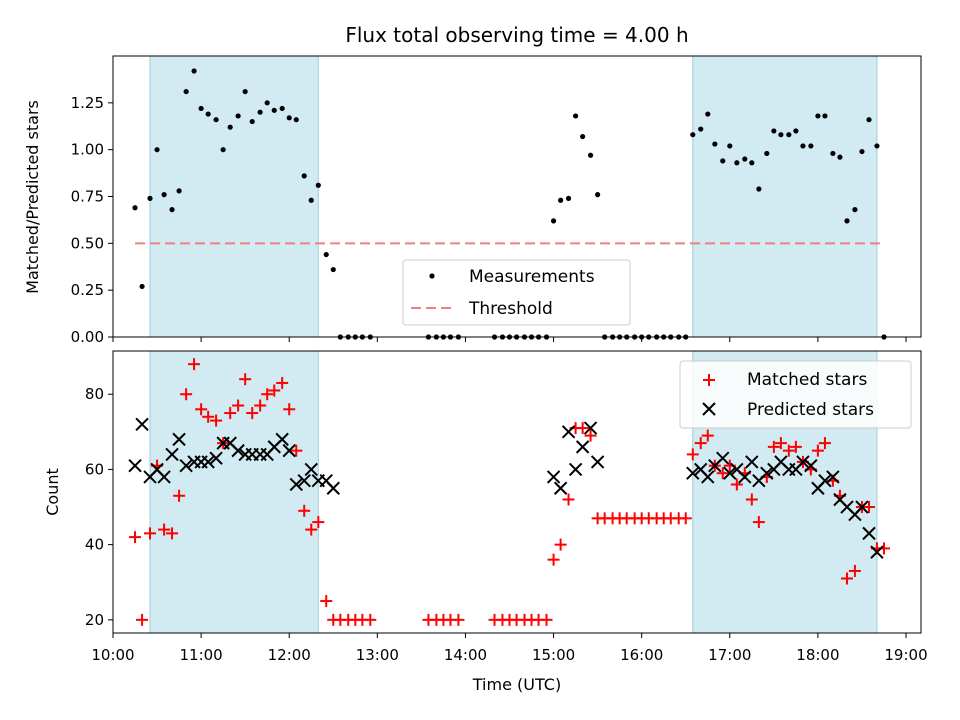 This screenshot has height=720, width=960. I want to click on y-tick-label: 0.25, so click(87, 290).